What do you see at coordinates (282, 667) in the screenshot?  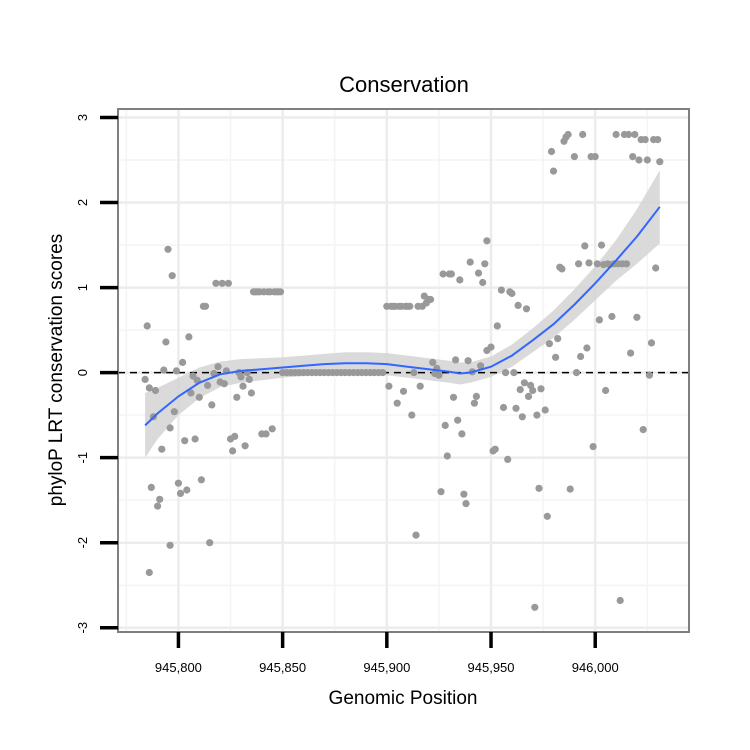 I see `x-tick-label: 945,850` at bounding box center [282, 667].